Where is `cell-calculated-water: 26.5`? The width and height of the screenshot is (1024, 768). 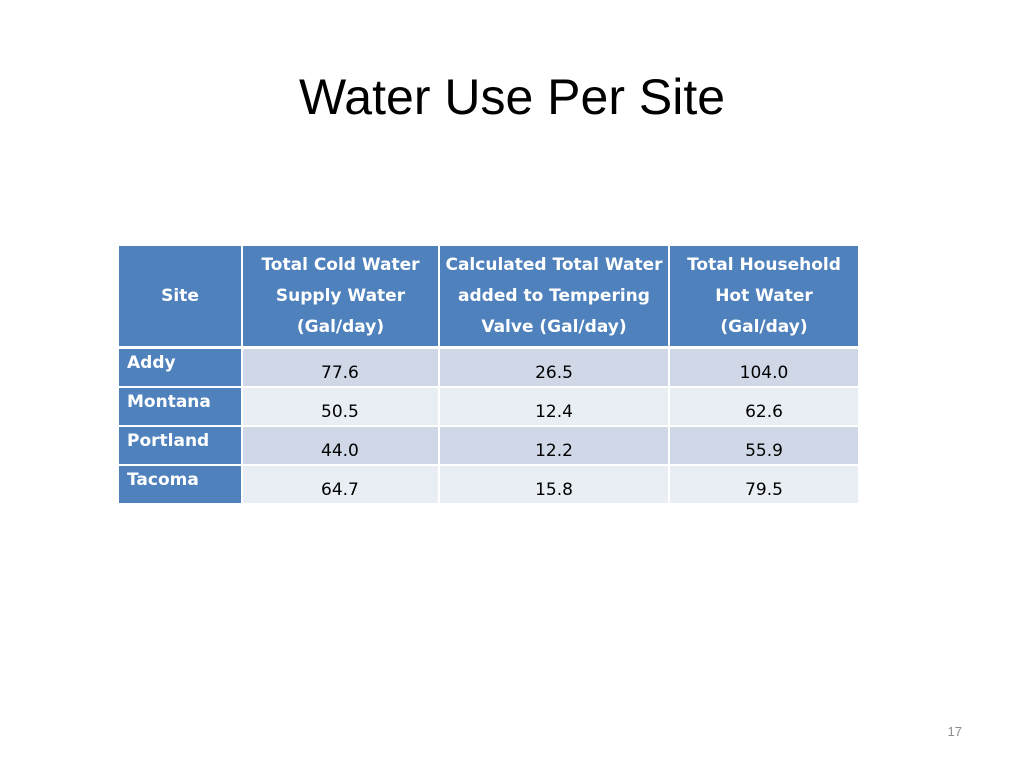
cell-calculated-water: 26.5 is located at coordinates (555, 368).